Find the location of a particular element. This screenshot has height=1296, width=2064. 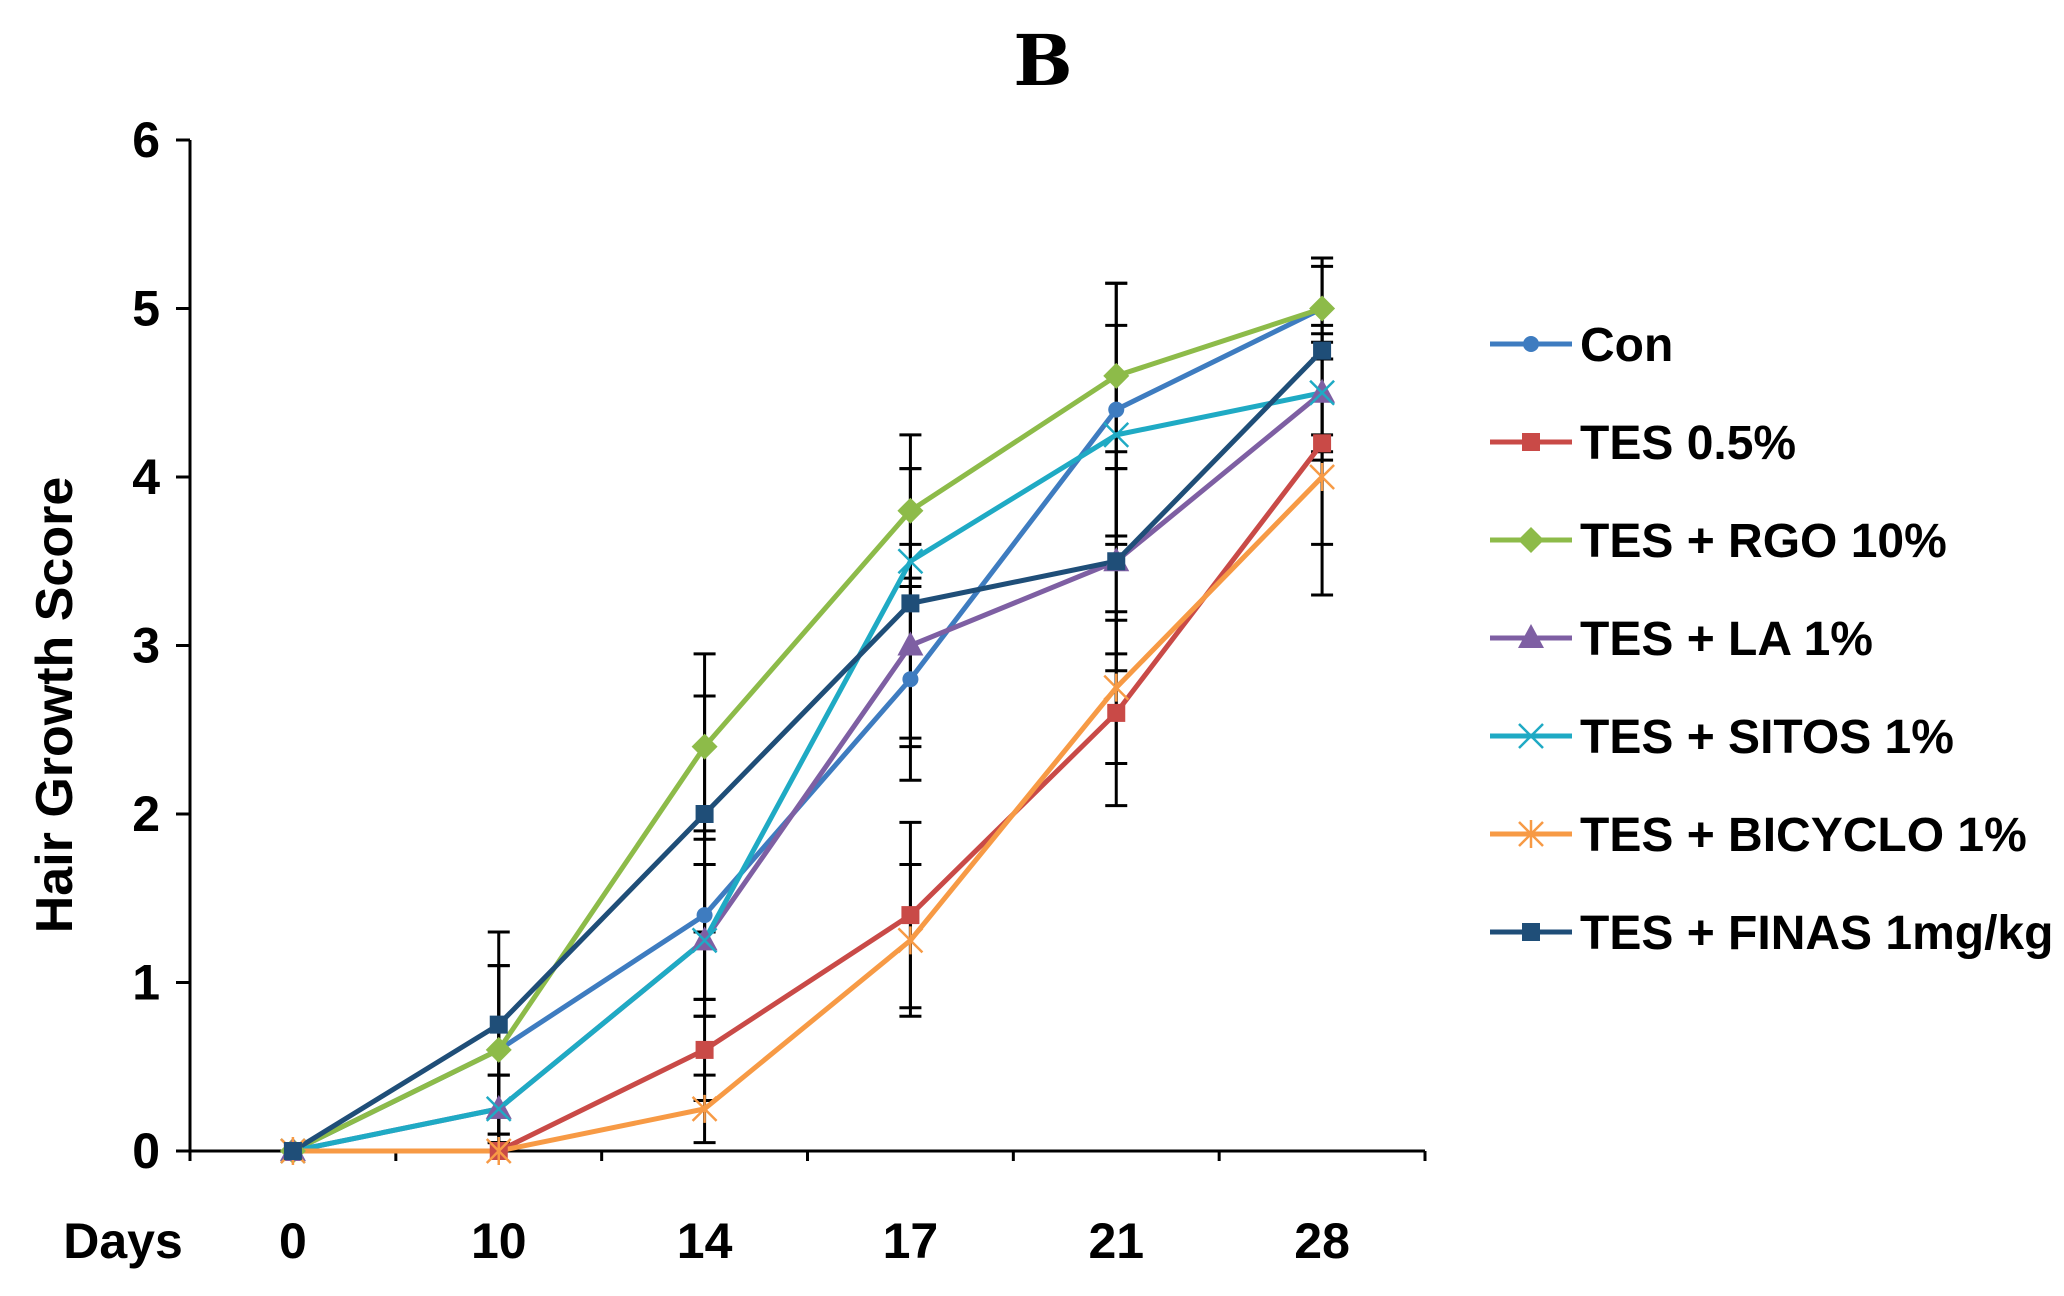

y-tick-label: 2 is located at coordinates (146, 814).